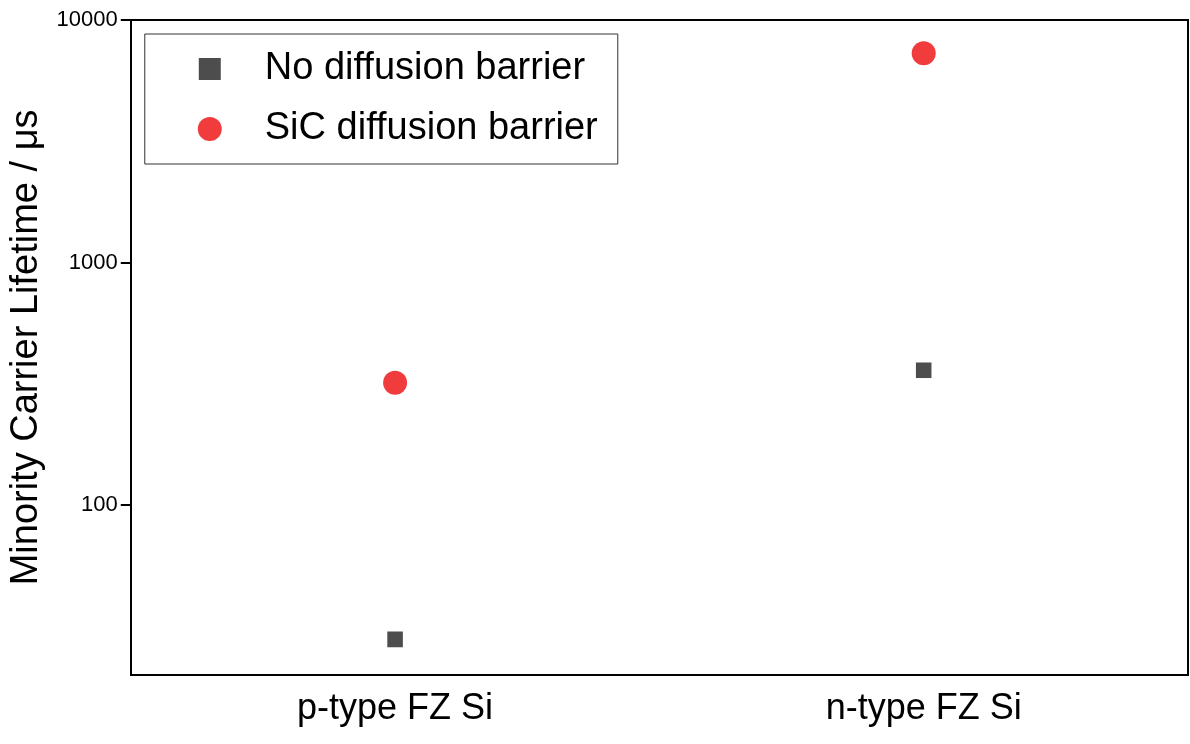 This screenshot has height=744, width=1190. I want to click on y-tick-label: 100, so click(99, 504).